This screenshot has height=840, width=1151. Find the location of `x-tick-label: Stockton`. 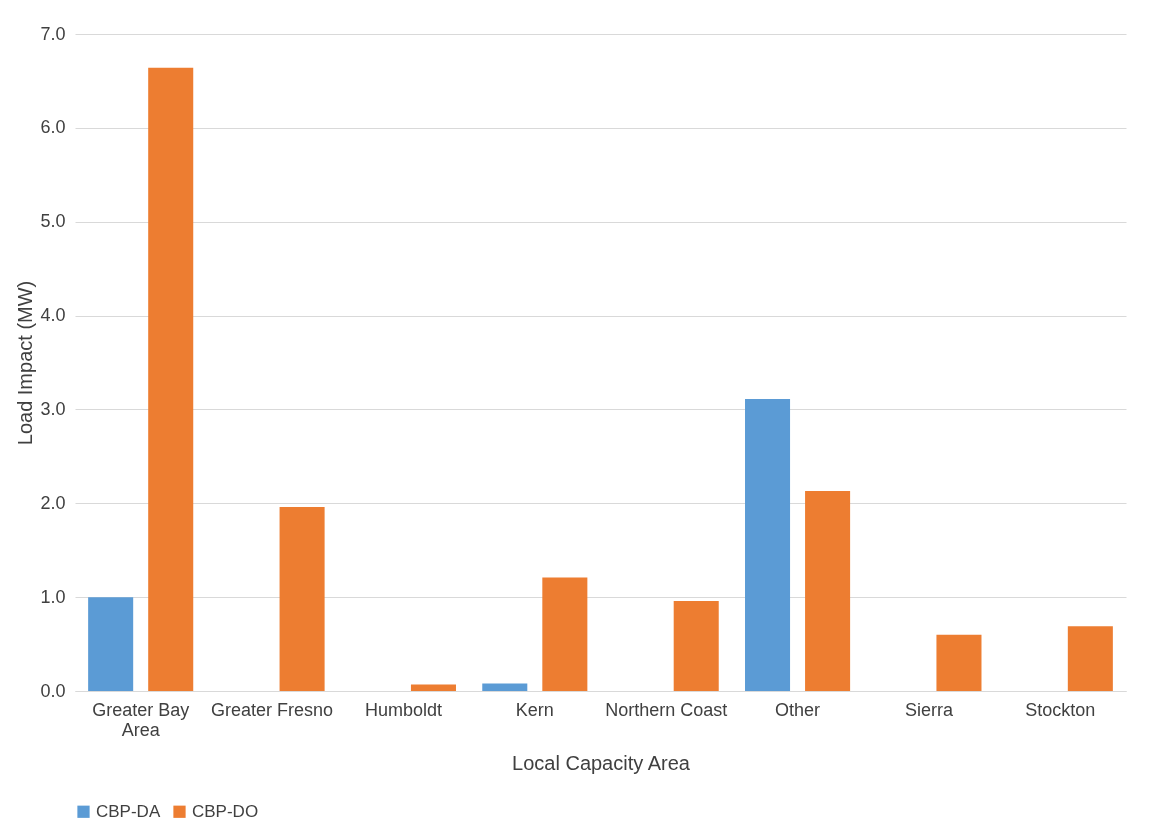

x-tick-label: Stockton is located at coordinates (1060, 709).